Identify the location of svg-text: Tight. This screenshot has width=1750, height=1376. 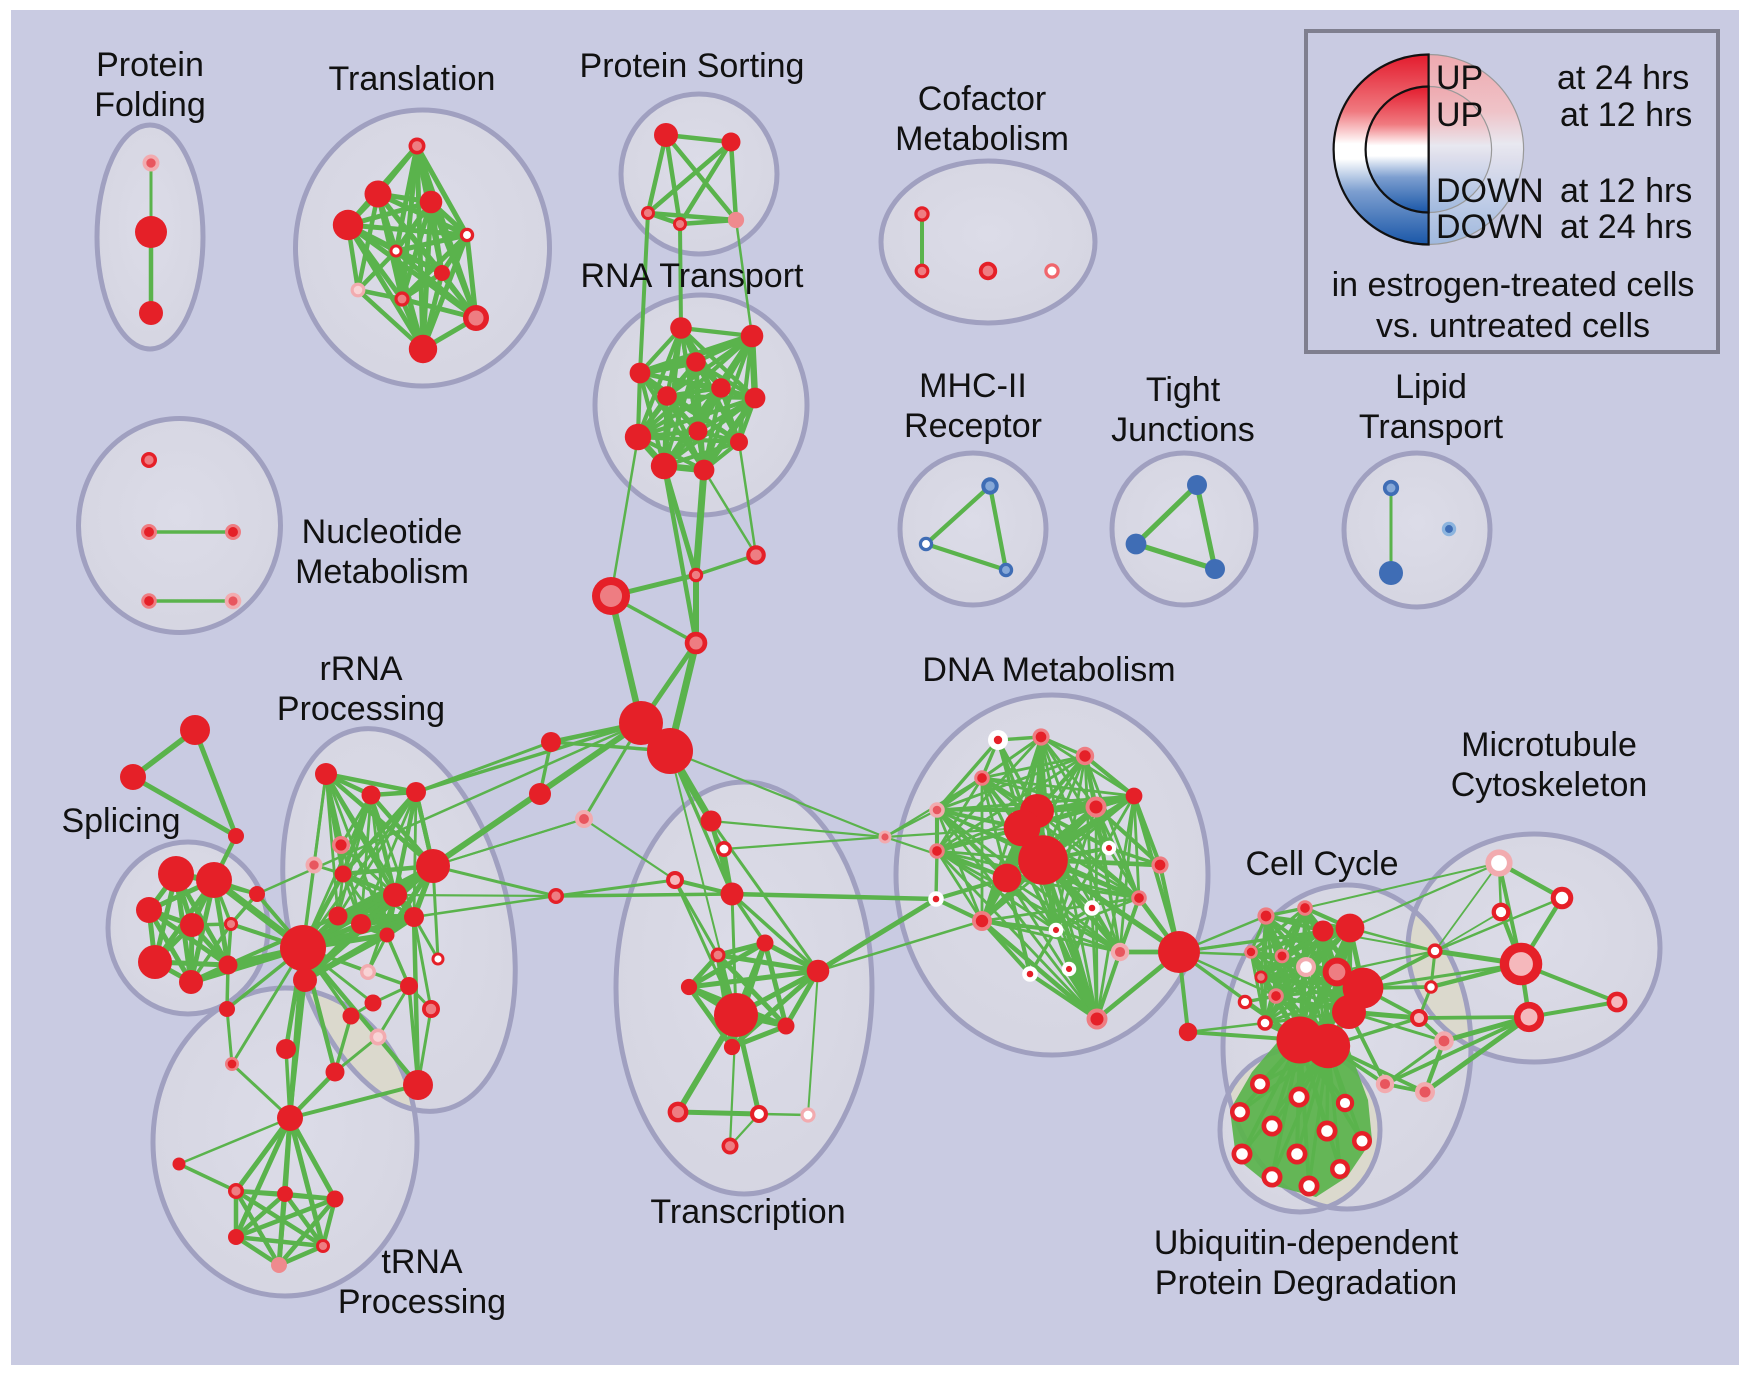
(1183, 390).